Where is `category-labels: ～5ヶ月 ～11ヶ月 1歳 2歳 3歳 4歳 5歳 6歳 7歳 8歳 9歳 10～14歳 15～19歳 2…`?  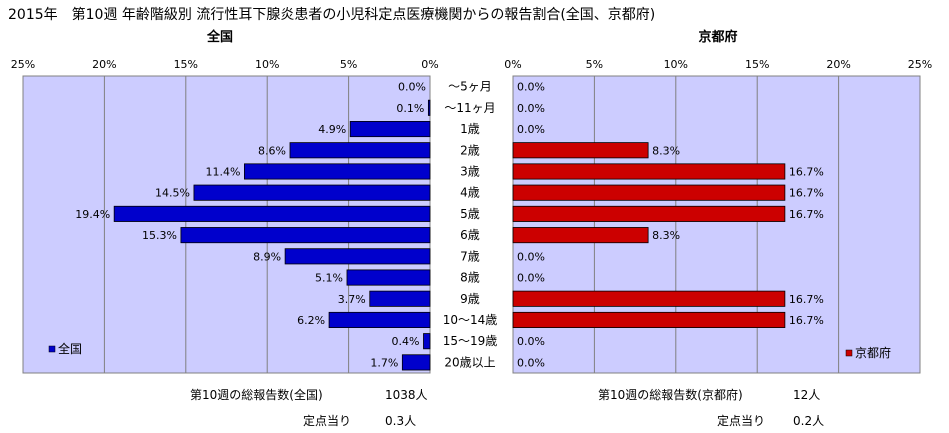 category-labels: ～5ヶ月 ～11ヶ月 1歳 2歳 3歳 4歳 5歳 6歳 7歳 8歳 9歳 10～14歳 15～19歳 2… is located at coordinates (470, 225).